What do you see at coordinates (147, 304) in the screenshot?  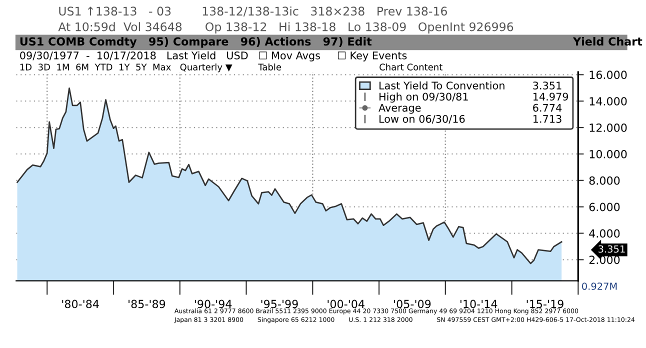 I see `x-tick-label: '85-'89` at bounding box center [147, 304].